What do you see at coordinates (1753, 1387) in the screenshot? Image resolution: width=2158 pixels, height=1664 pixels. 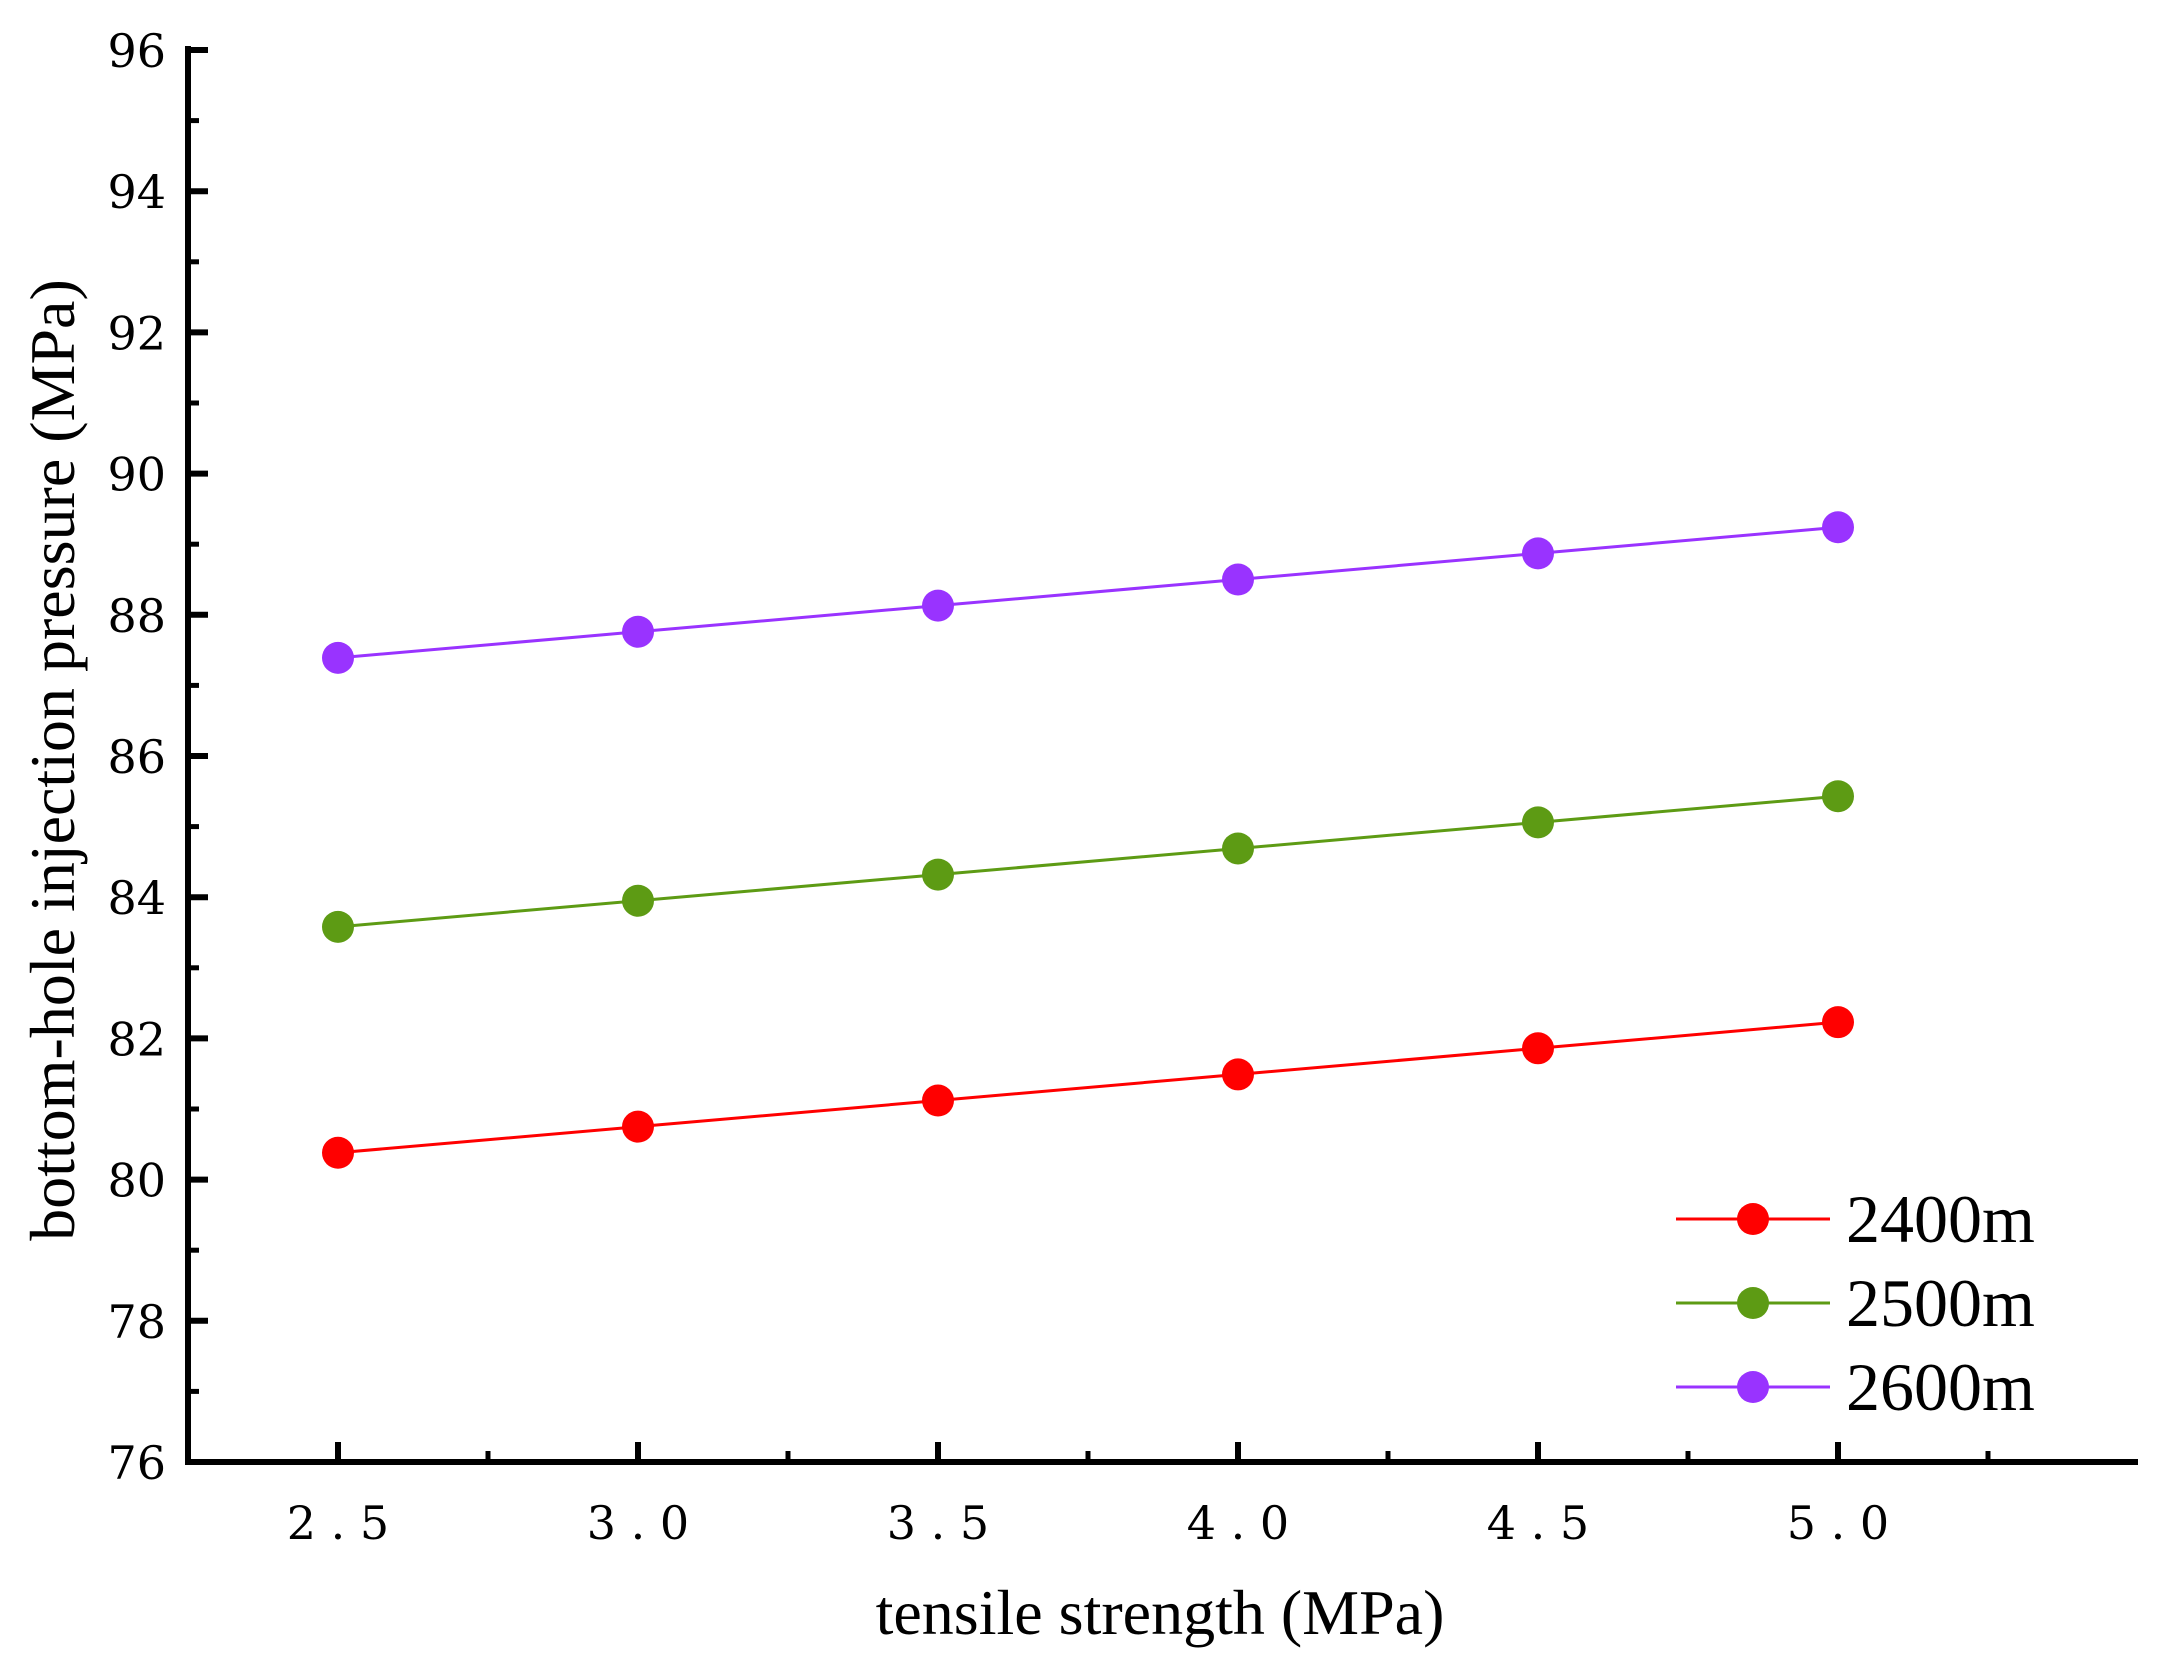 I see `legend-marker-2600m` at bounding box center [1753, 1387].